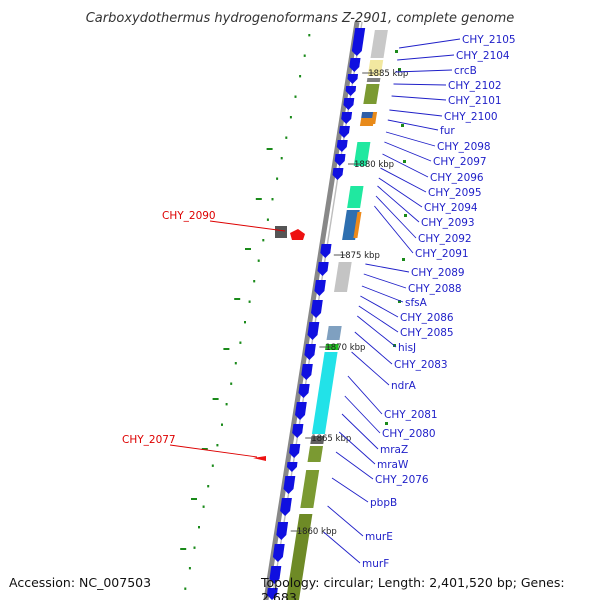 This screenshot has height=600, width=600. Describe the element at coordinates (475, 86) in the screenshot. I see `gene-label-chy_2102: CHY_2102` at that location.